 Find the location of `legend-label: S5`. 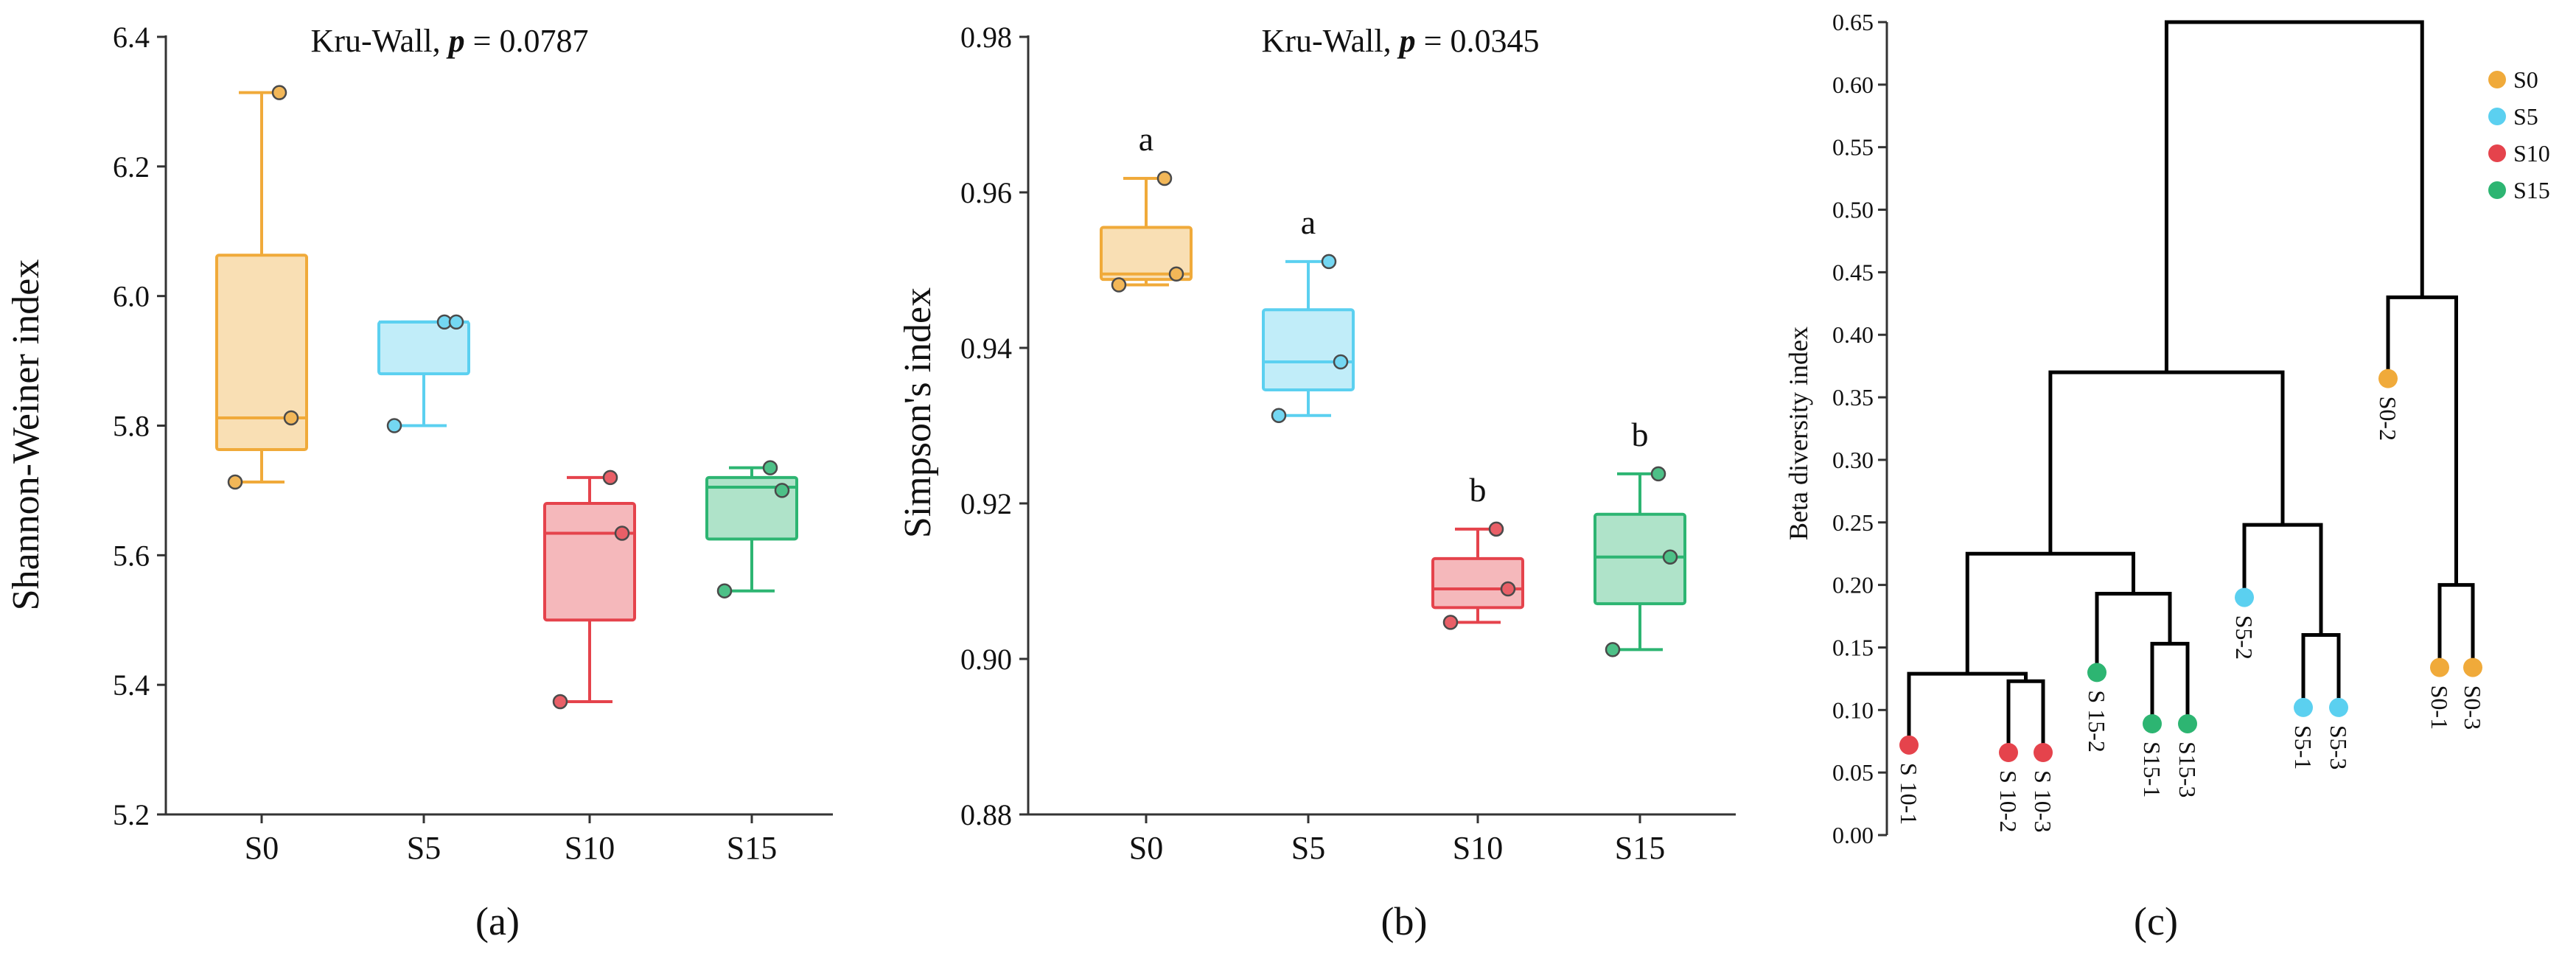

legend-label: S5 is located at coordinates (2525, 116).